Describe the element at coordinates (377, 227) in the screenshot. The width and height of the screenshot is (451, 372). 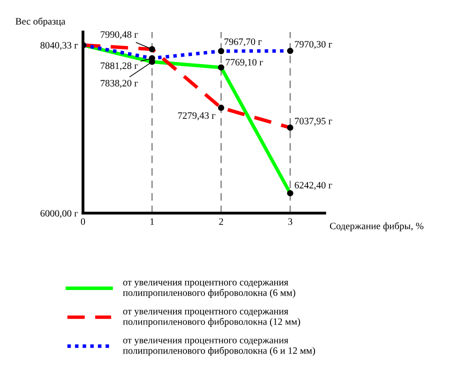
I see `x-axis-title: Содержание фибры, %` at that location.